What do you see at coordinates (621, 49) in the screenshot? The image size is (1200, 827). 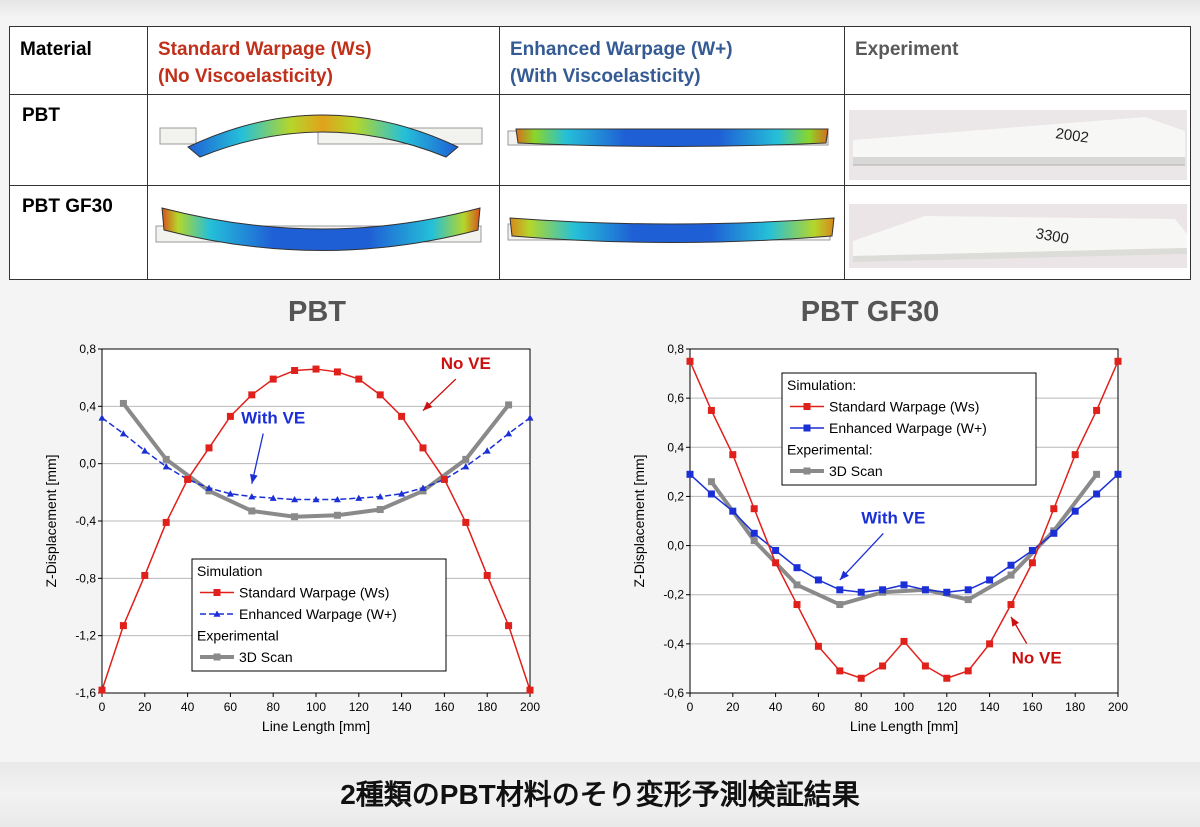 I see `header-enhanced-line1: Enhanced Warpage (W+)` at bounding box center [621, 49].